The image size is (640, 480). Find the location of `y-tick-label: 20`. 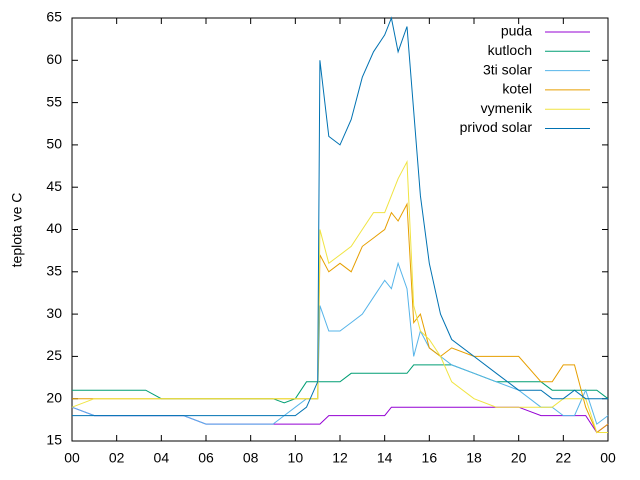

y-tick-label: 20 is located at coordinates (54, 397).